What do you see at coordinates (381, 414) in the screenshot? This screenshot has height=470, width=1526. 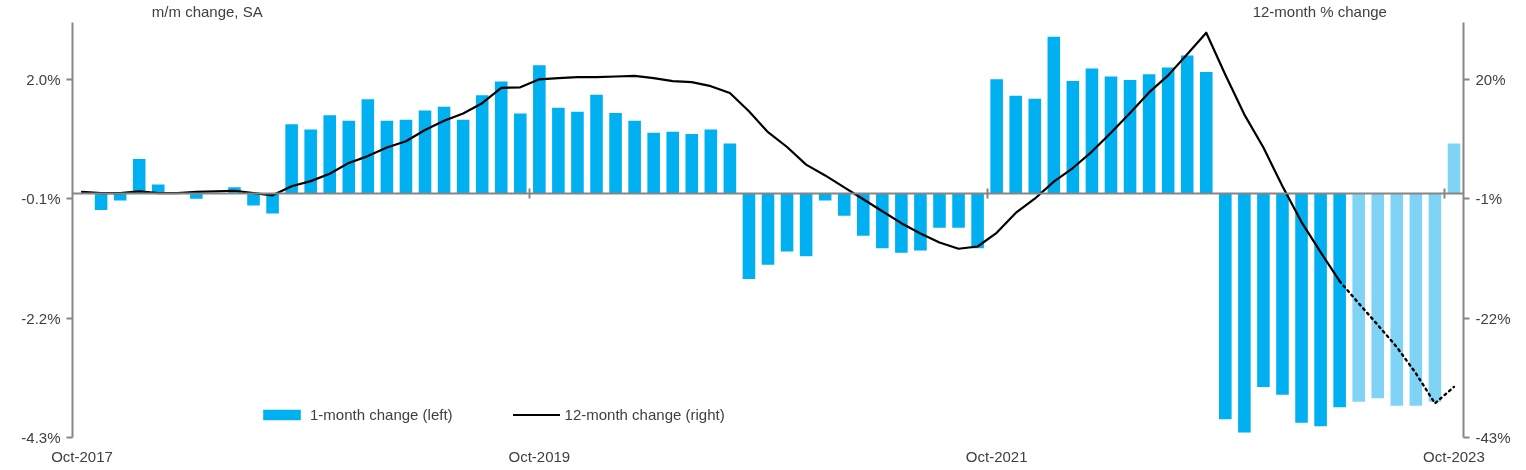 I see `legend-label: 1-month change (left)` at bounding box center [381, 414].